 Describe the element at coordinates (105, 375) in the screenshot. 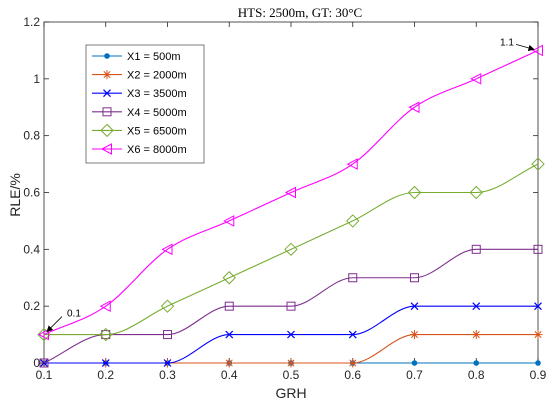

I see `x-tick-label: 0.2` at that location.